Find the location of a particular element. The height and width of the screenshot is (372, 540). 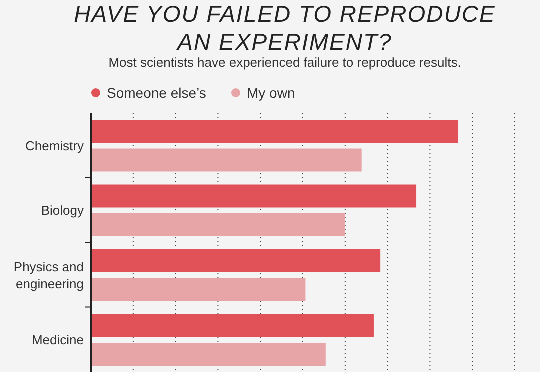

y-tick-label: Chemistry is located at coordinates (54, 146).